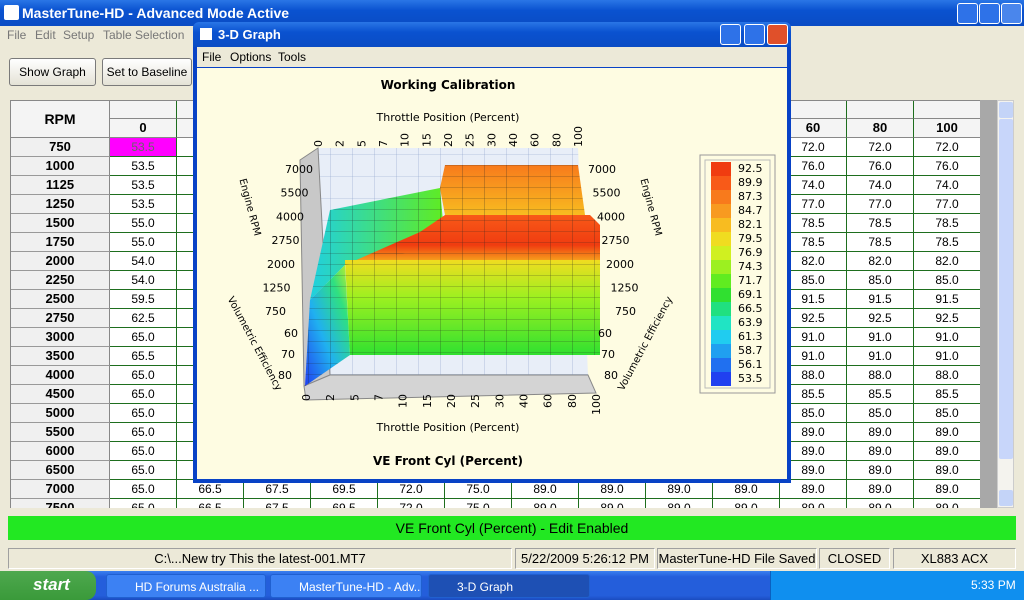 The width and height of the screenshot is (1024, 600). I want to click on menu-item: Setup, so click(79, 35).